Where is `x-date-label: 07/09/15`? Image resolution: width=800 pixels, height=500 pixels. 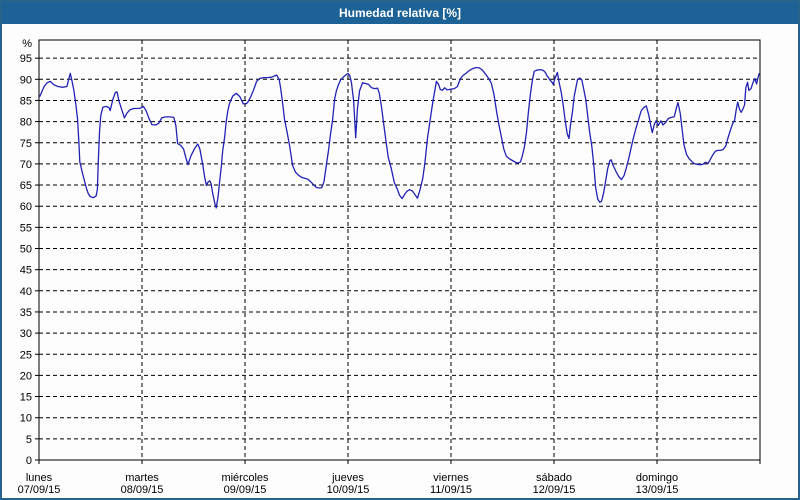
x-date-label: 07/09/15 is located at coordinates (39, 490).